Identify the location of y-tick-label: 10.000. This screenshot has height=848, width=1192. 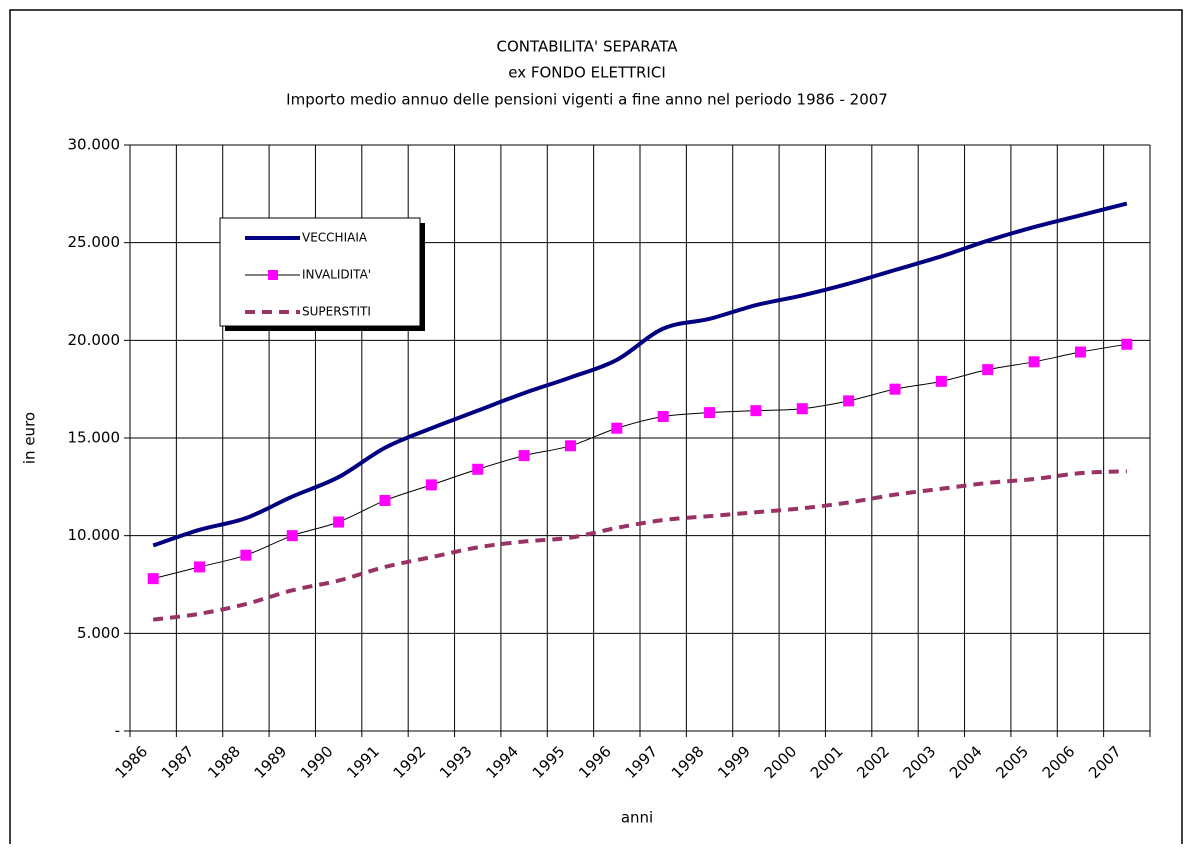
(94, 535).